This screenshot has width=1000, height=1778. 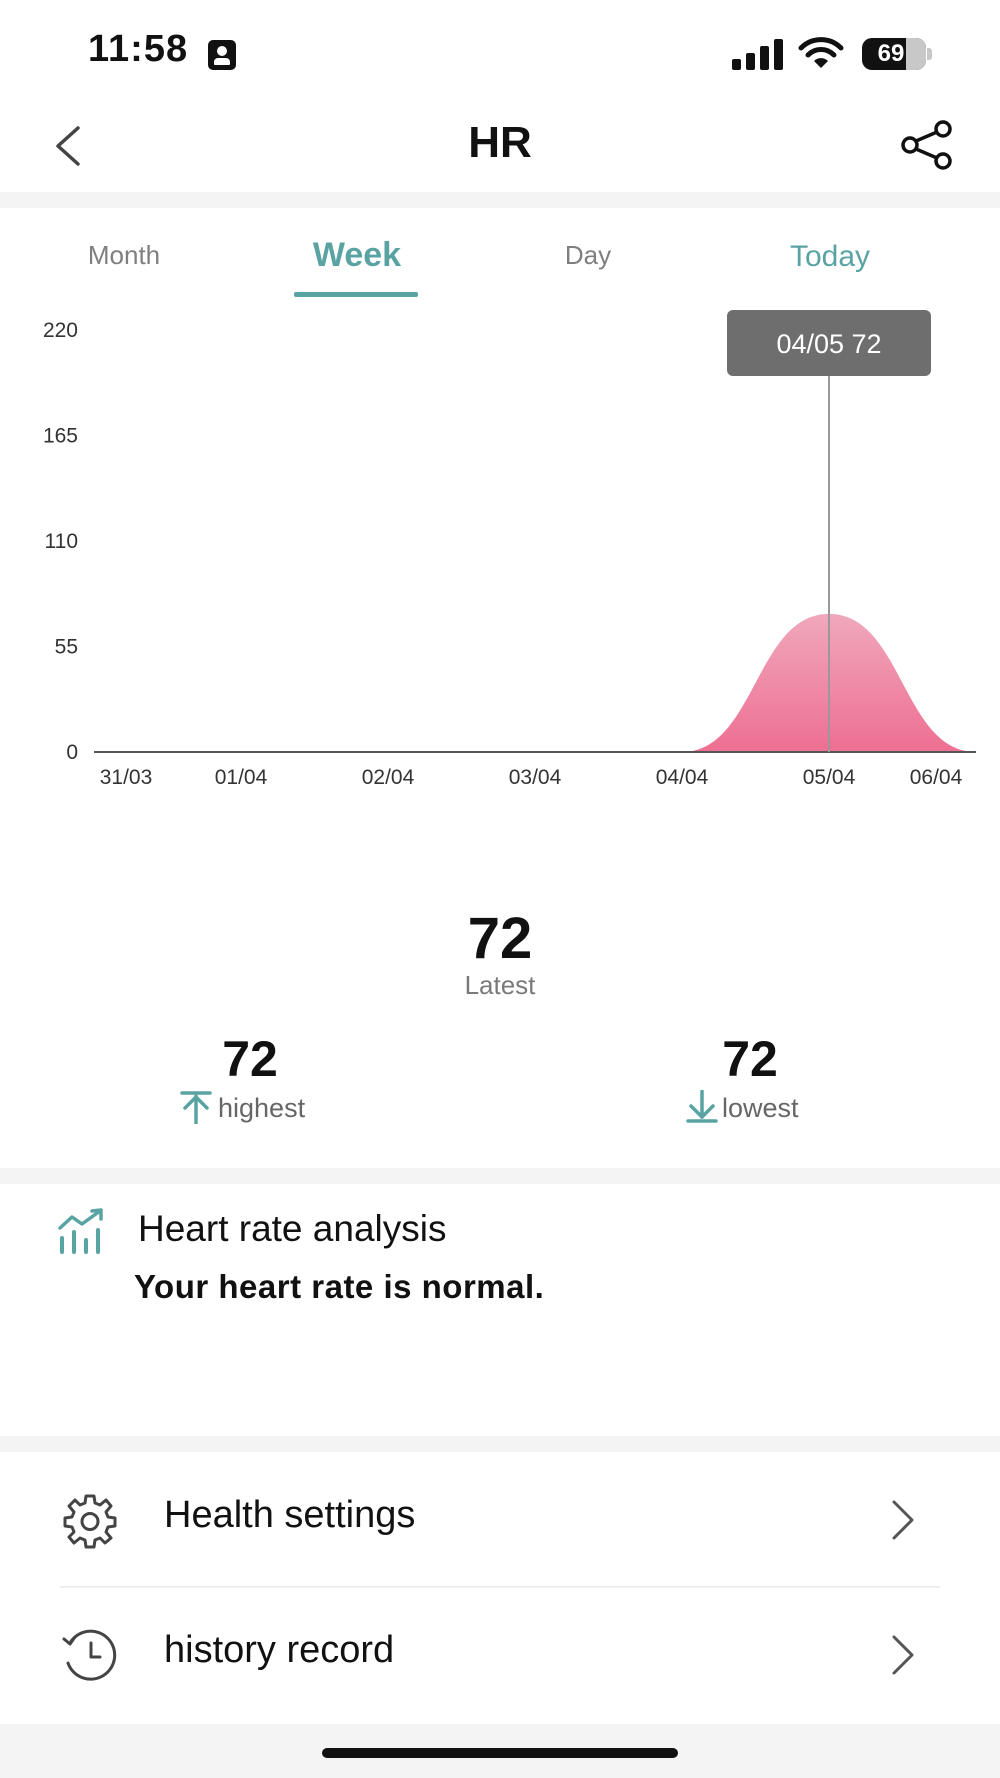 I want to click on tooltip-text: 04/05 72, so click(x=828, y=344).